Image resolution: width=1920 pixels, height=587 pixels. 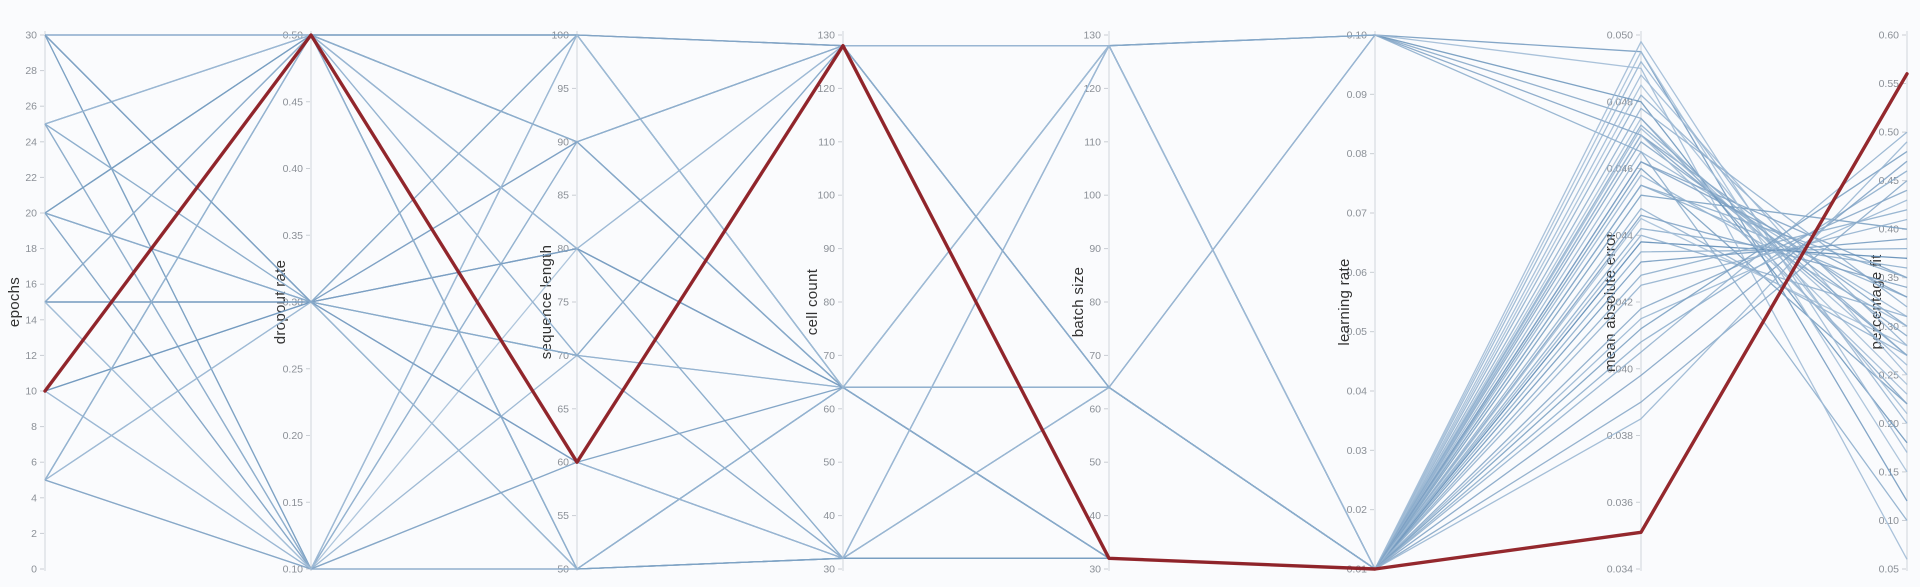 I want to click on tick-label-cell_count: 80, so click(x=829, y=303).